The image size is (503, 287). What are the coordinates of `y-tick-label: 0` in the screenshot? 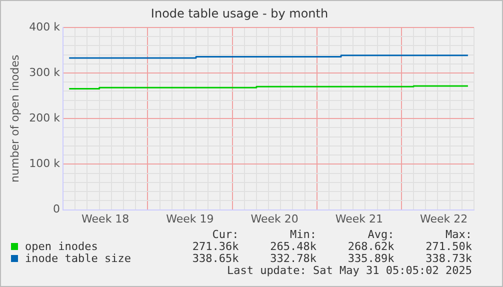 It's located at (56, 209).